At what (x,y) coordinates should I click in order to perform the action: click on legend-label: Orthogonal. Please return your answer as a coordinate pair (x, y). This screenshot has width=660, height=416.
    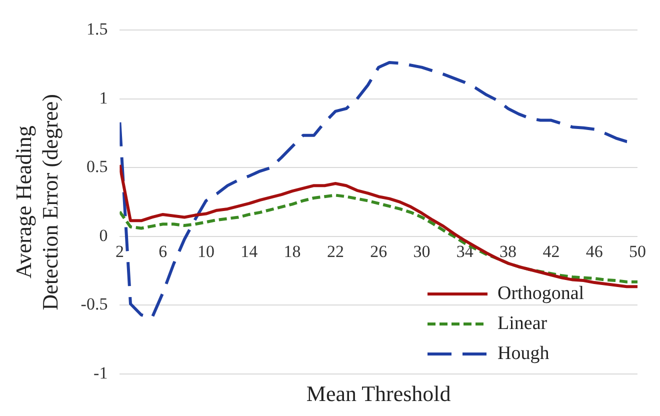
    Looking at the image, I should click on (541, 293).